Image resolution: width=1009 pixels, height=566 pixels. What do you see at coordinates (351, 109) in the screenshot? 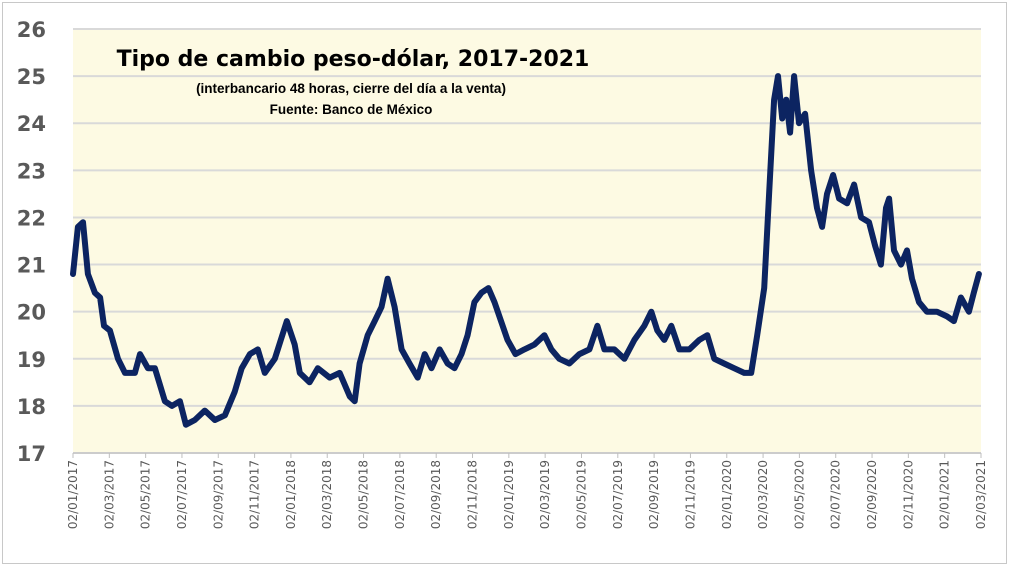
I see `chart-source: Fuente: Banco de México` at bounding box center [351, 109].